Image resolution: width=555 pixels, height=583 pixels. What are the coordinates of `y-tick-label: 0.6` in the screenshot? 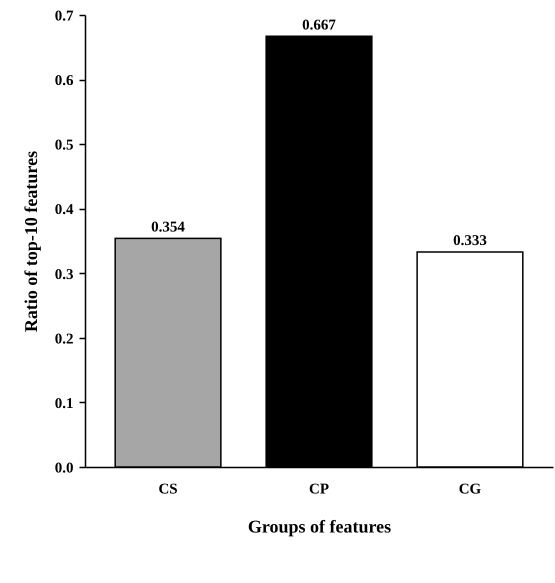 It's located at (64, 81).